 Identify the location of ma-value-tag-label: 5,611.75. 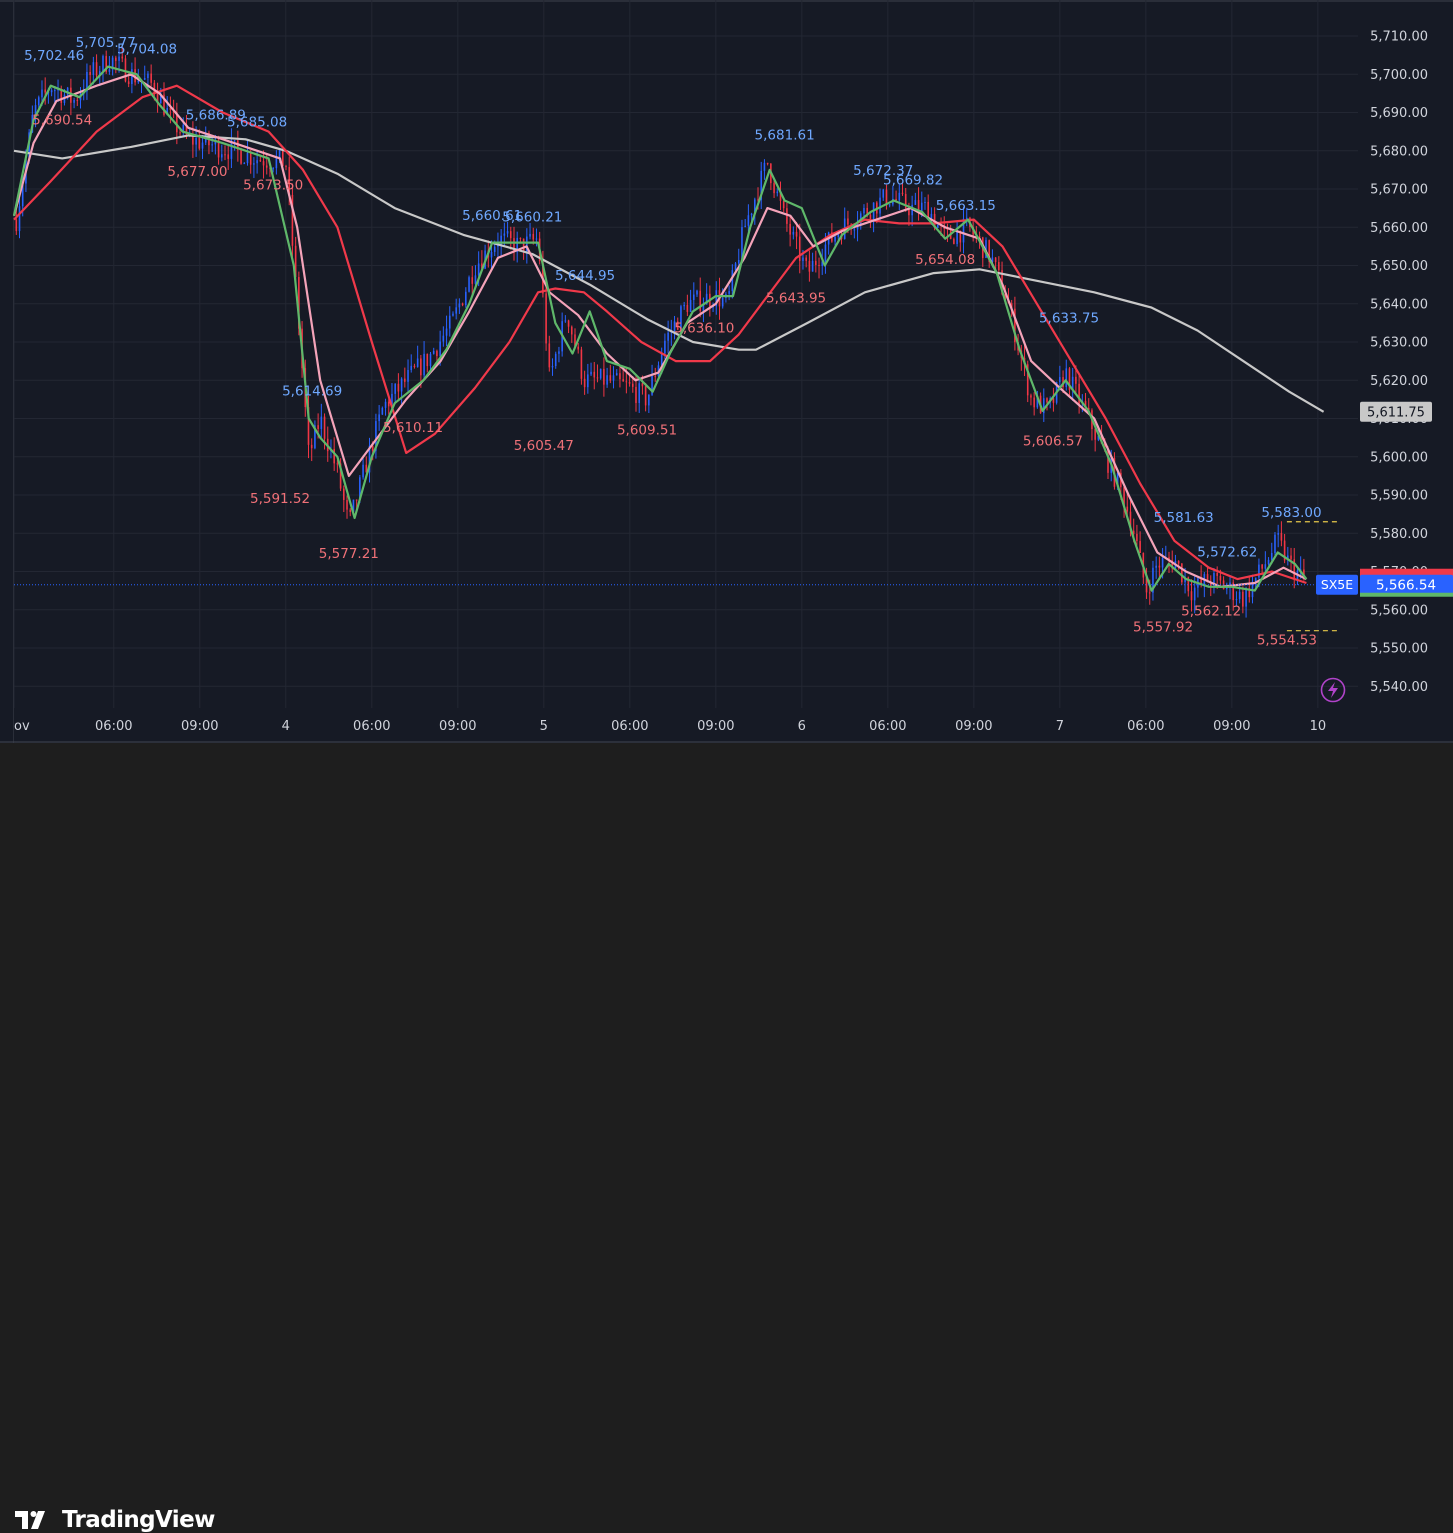
(1396, 412).